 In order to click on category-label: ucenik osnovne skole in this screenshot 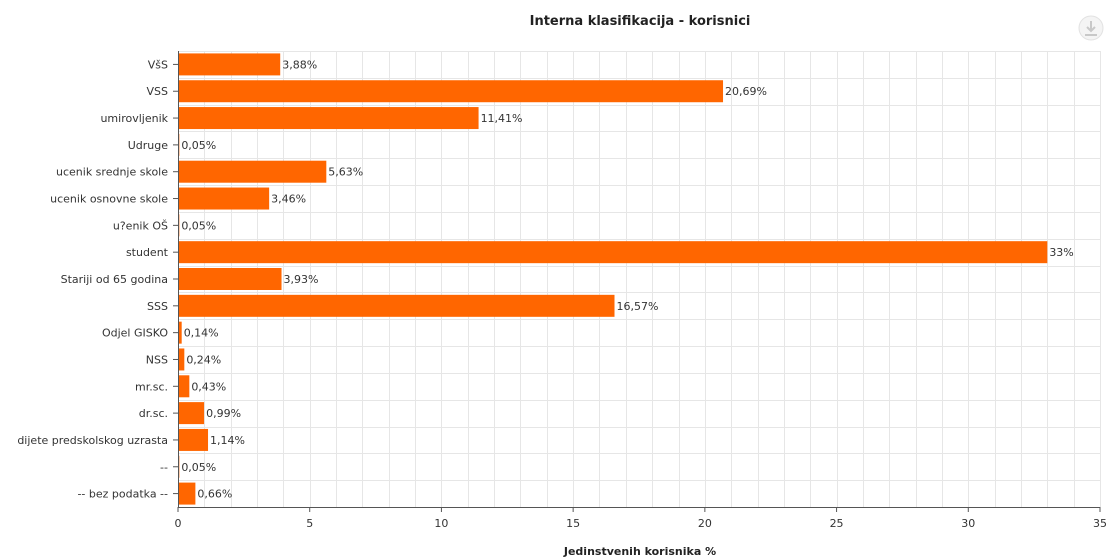, I will do `click(109, 199)`.